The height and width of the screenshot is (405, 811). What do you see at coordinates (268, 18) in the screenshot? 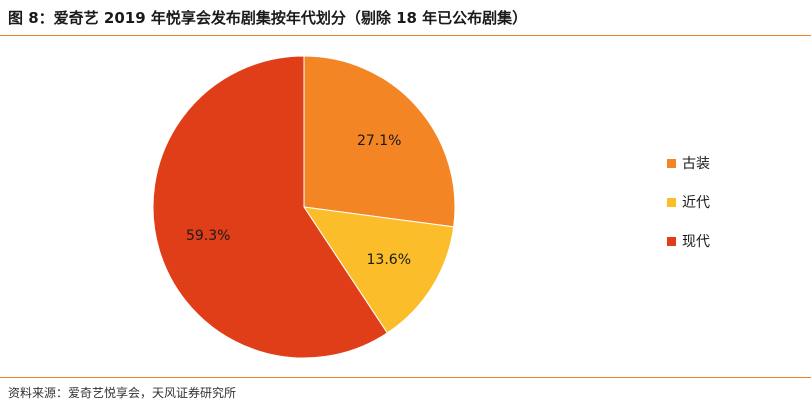
I see `figure-title: 图 8：爱奇艺 2019 年悦享会发布剧集按年代划分（剔除 18 年已公布剧集）` at bounding box center [268, 18].